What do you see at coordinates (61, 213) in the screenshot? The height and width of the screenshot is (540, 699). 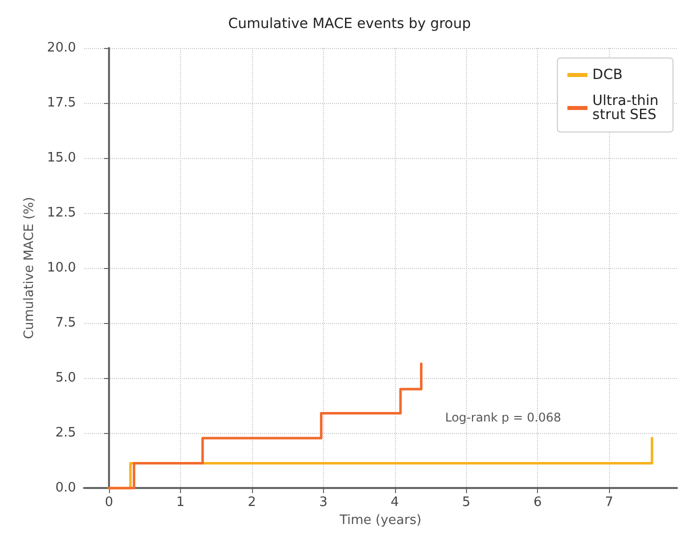 I see `y-tick-label: 12.5` at bounding box center [61, 213].